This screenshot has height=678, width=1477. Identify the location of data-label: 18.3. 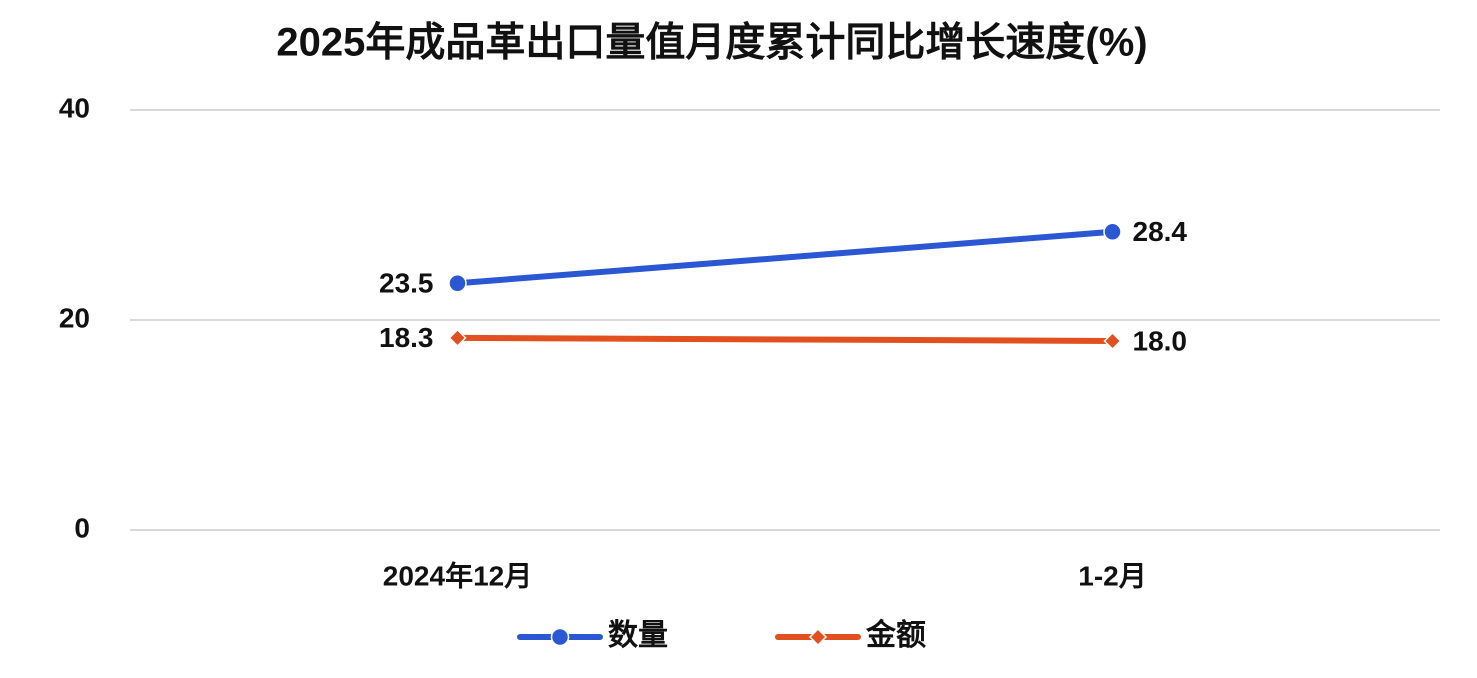
(406, 337).